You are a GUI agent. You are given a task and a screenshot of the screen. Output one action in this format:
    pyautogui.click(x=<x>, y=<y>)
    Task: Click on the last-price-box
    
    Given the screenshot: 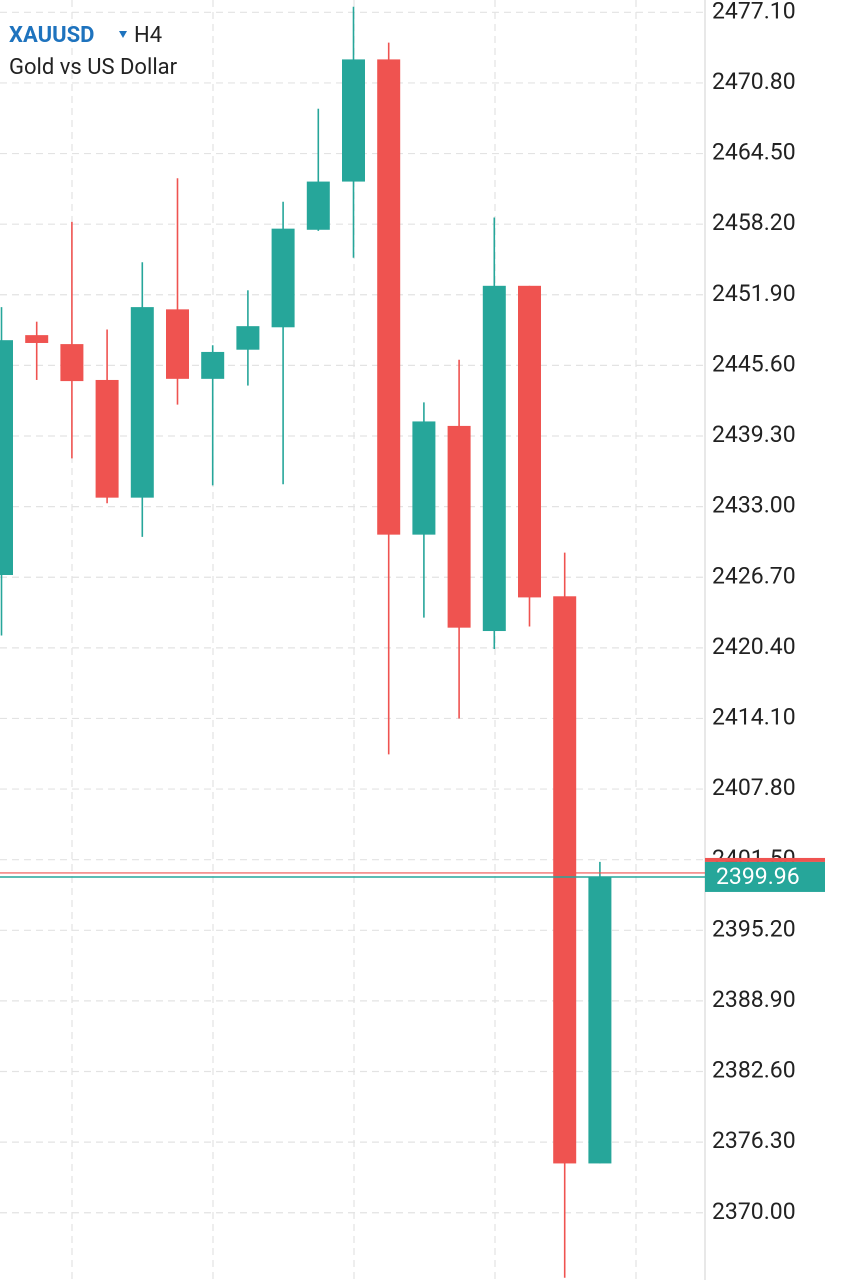 What is the action you would take?
    pyautogui.click(x=765, y=876)
    